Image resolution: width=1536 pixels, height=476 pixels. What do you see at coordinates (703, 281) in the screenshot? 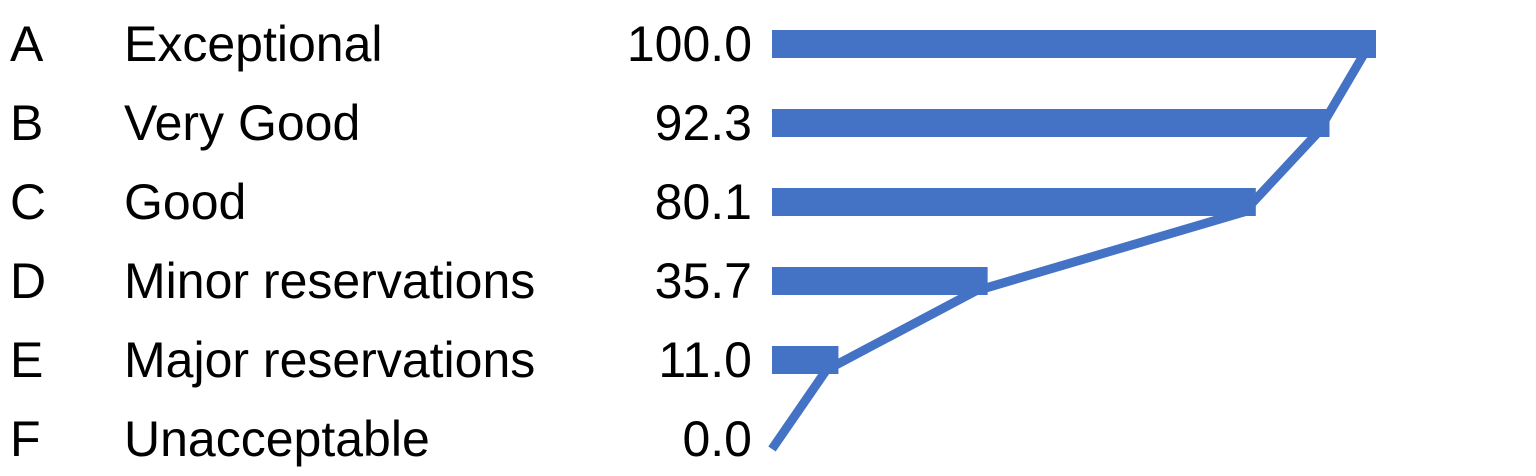
I see `value-label: 35.7` at bounding box center [703, 281].